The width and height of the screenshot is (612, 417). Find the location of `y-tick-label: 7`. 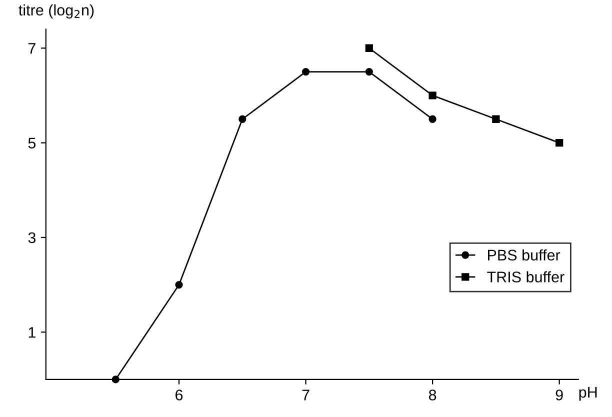

y-tick-label: 7 is located at coordinates (32, 48).